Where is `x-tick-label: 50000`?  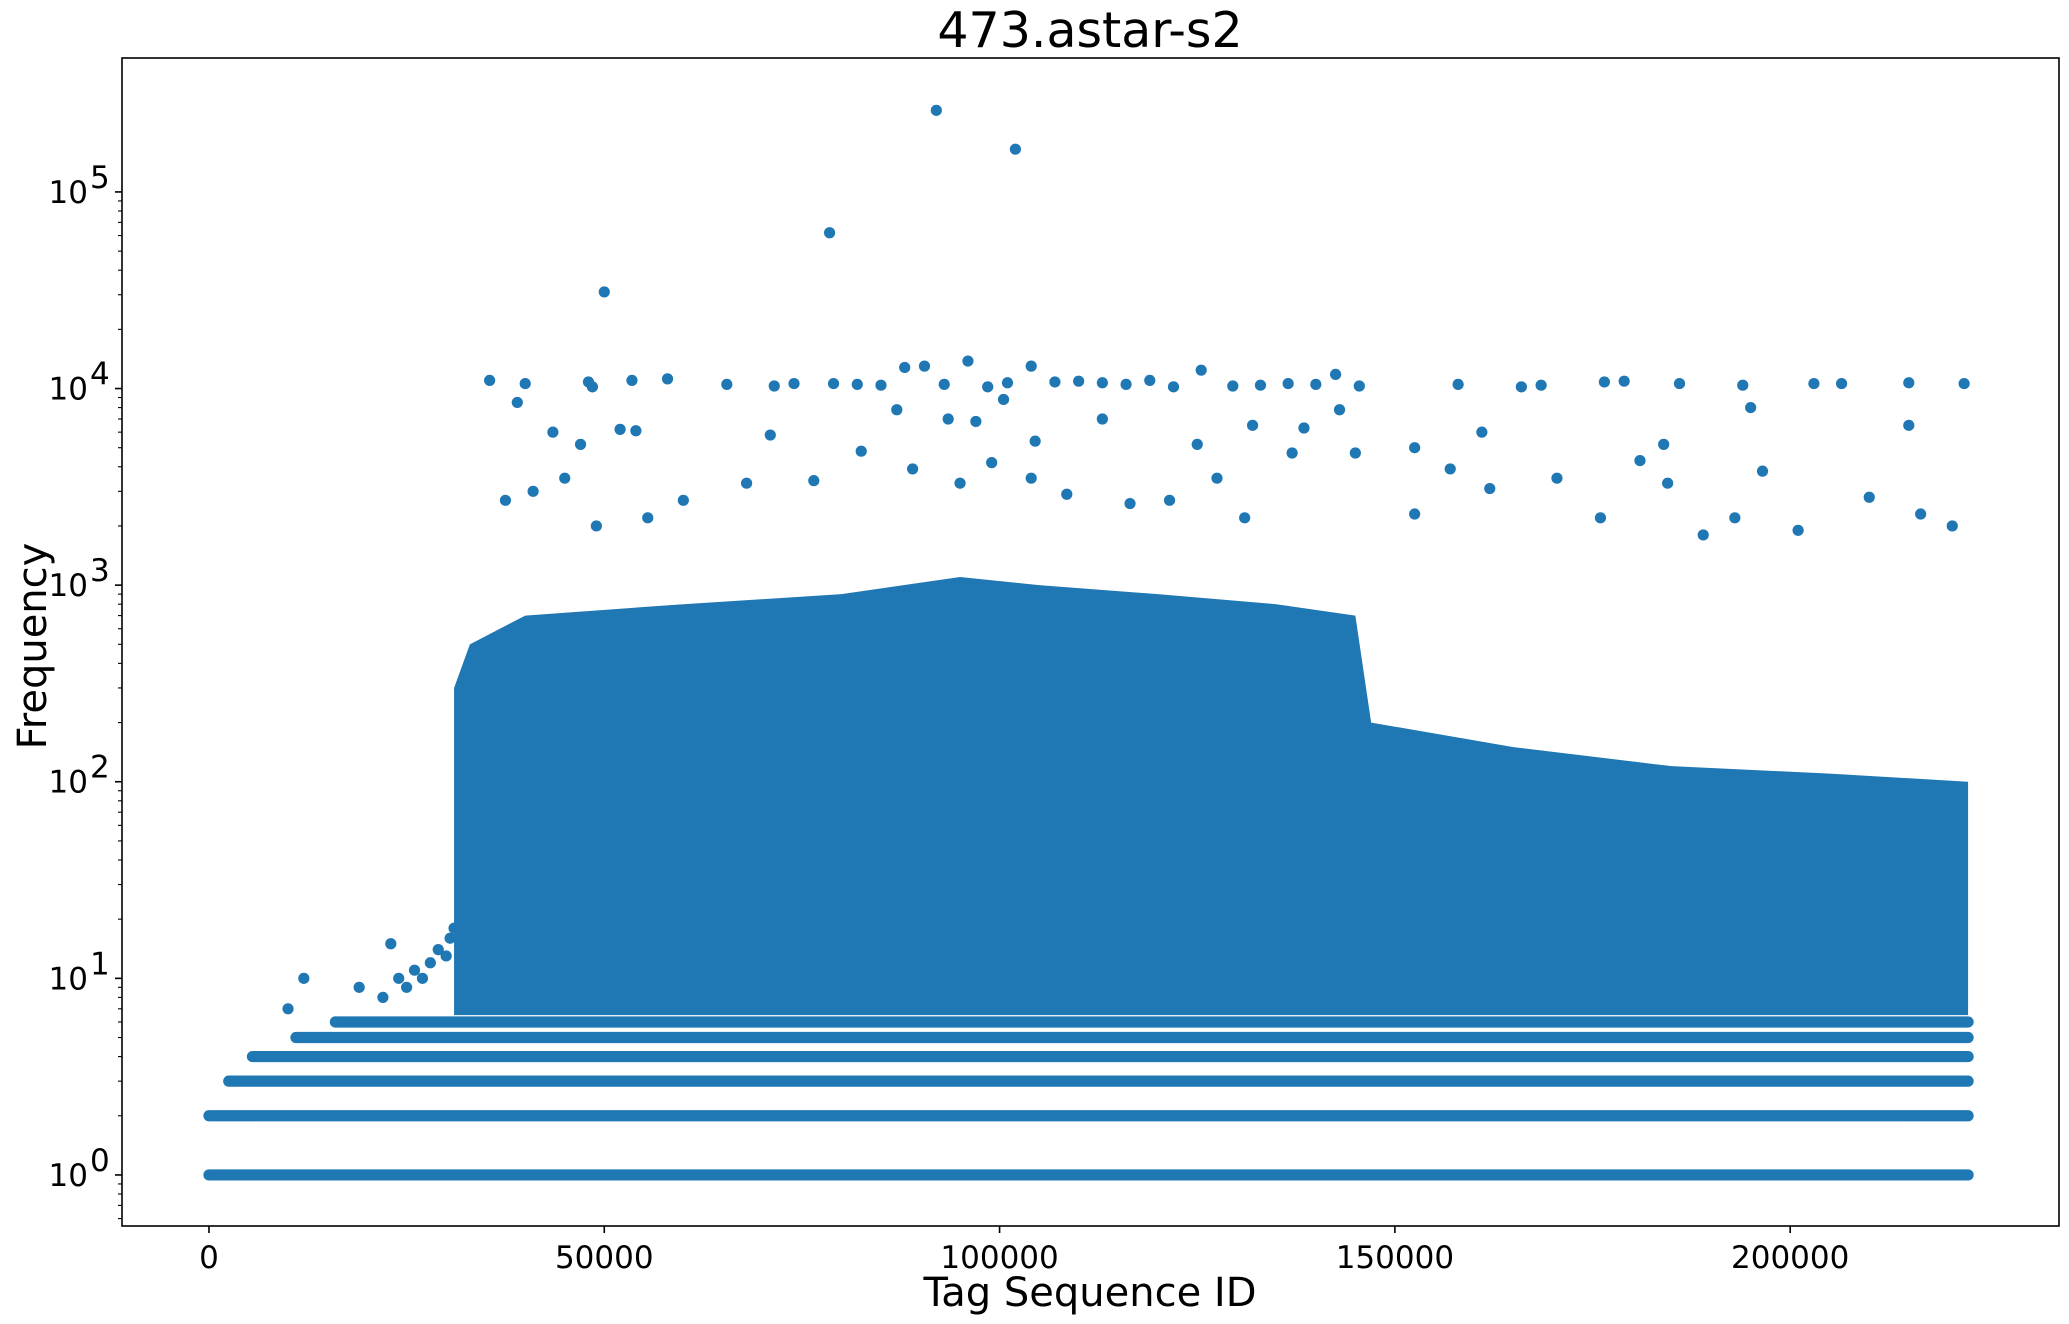
x-tick-label: 50000 is located at coordinates (604, 1258).